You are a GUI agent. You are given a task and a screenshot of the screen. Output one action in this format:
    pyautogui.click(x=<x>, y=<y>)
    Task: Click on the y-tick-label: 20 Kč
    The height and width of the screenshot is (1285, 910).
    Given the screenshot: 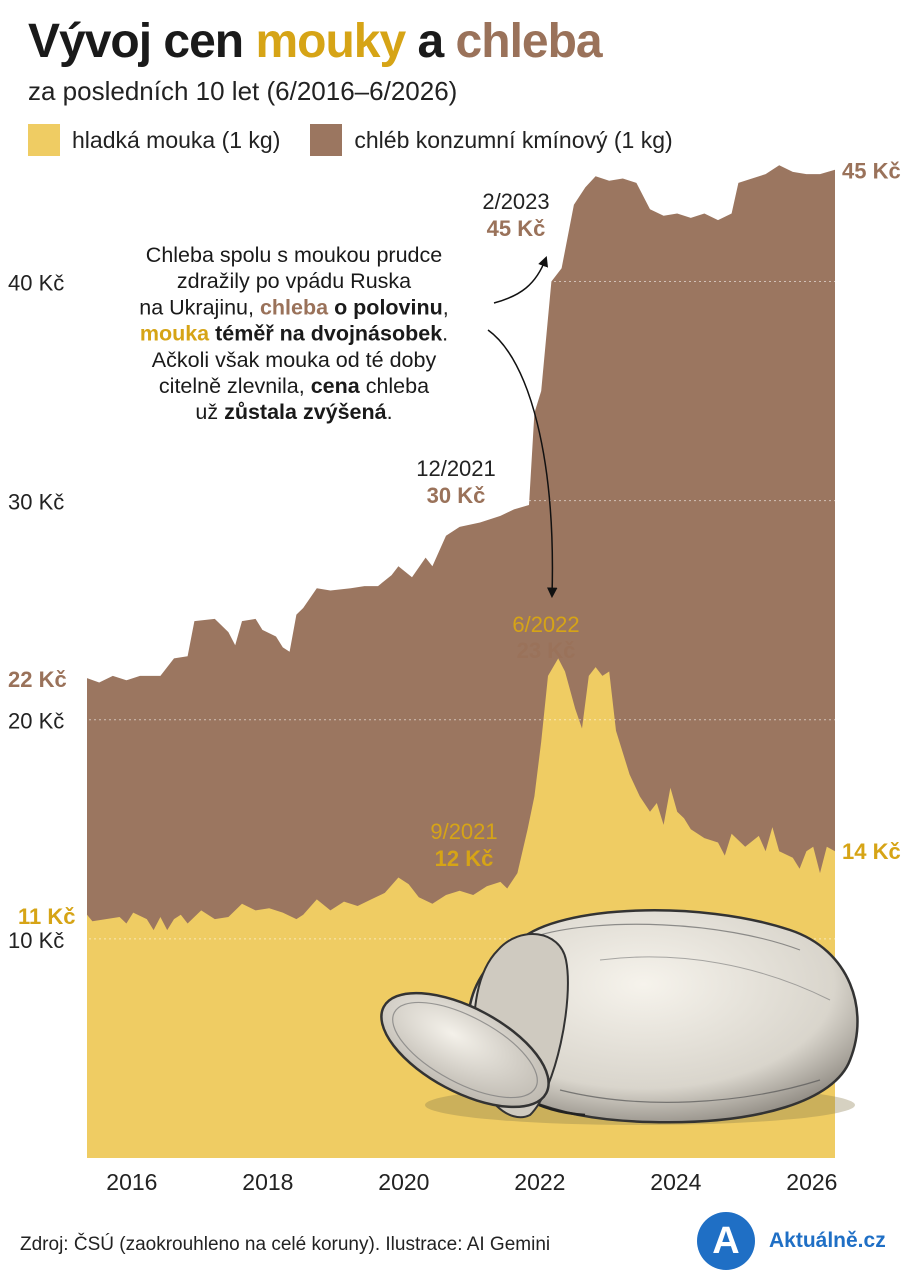 What is the action you would take?
    pyautogui.click(x=36, y=721)
    